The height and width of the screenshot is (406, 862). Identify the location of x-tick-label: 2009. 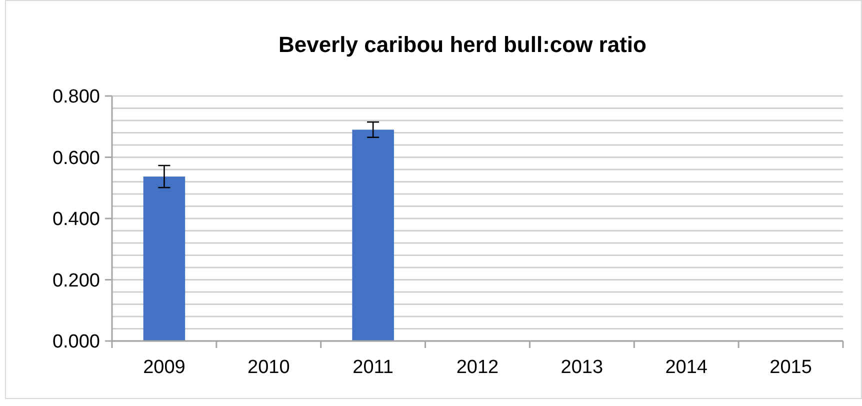
(164, 367).